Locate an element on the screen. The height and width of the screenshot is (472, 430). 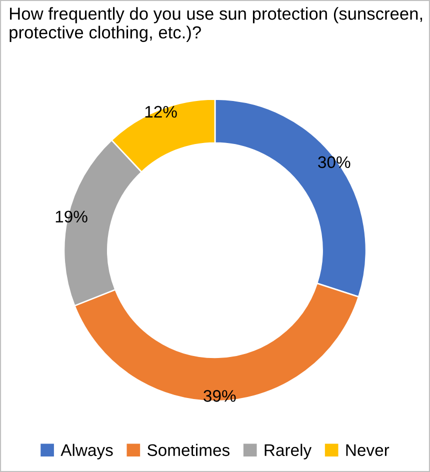
data-label: 19% is located at coordinates (72, 216).